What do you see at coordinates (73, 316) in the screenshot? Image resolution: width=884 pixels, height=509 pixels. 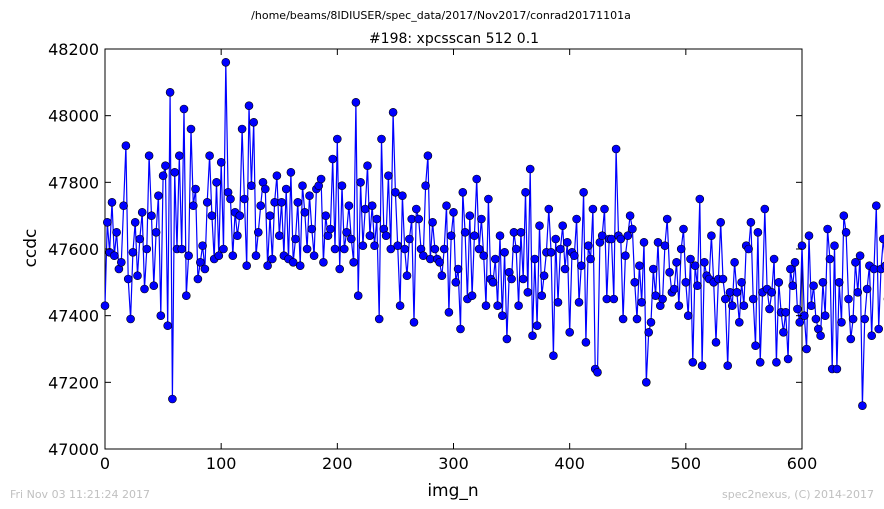 I see `y-tick-label: 47400` at bounding box center [73, 316].